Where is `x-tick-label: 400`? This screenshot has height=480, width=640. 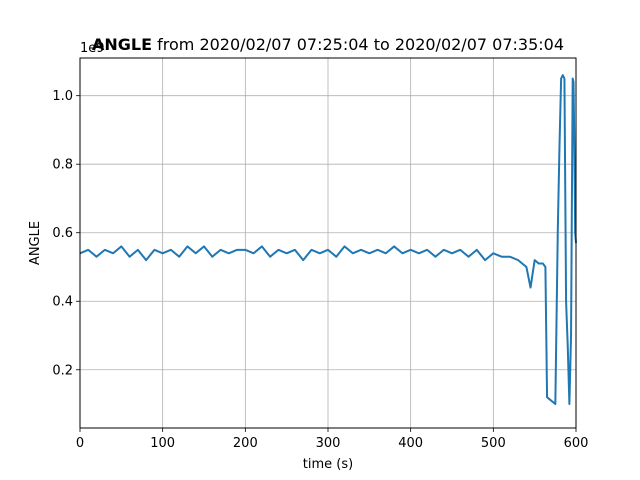
x-tick-label: 400 is located at coordinates (410, 443).